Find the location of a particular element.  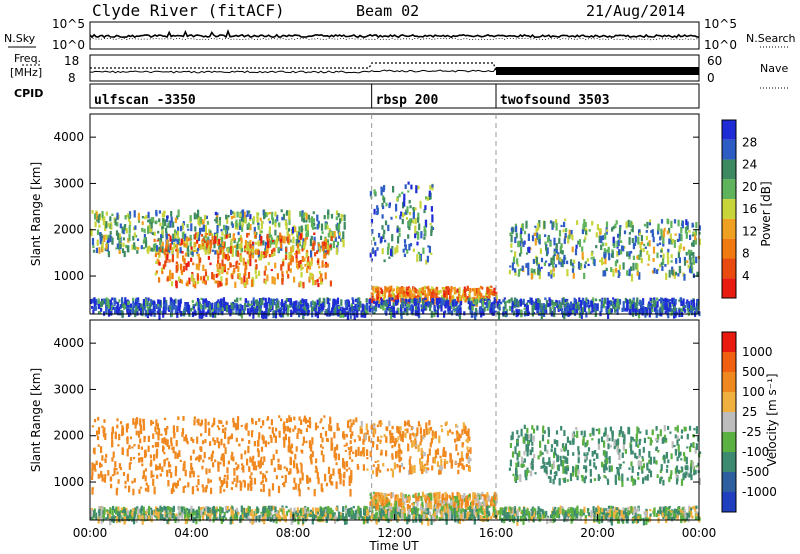

cpid-strip: CPID ulfscan -3350 rbsp 200 twofsound 3503 is located at coordinates (357, 96).